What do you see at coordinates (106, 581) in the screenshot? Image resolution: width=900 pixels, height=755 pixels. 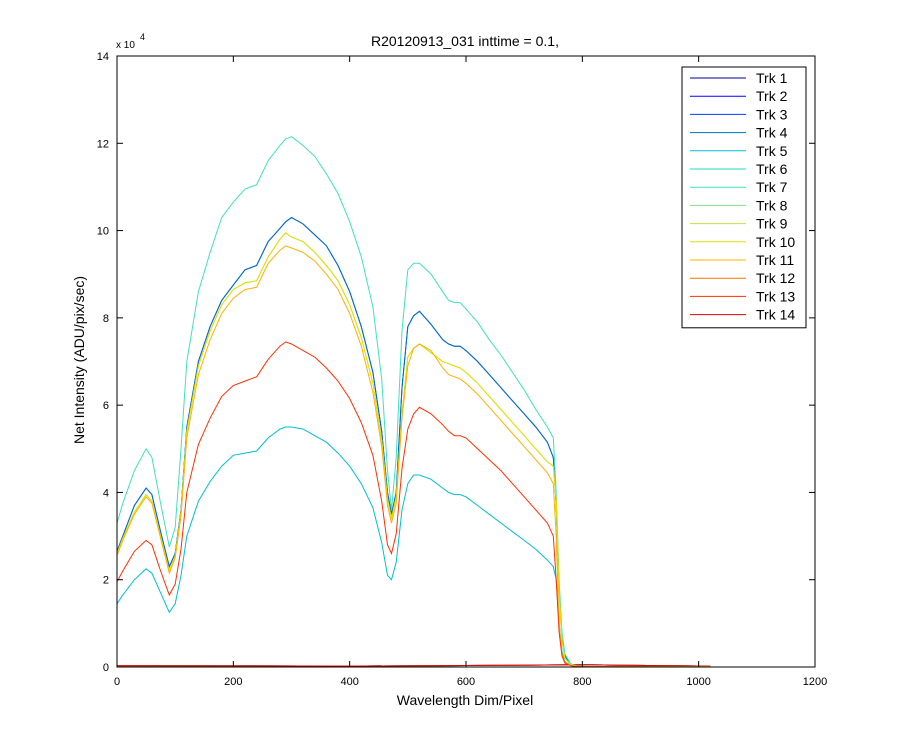 I see `y-tick-label: 2` at bounding box center [106, 581].